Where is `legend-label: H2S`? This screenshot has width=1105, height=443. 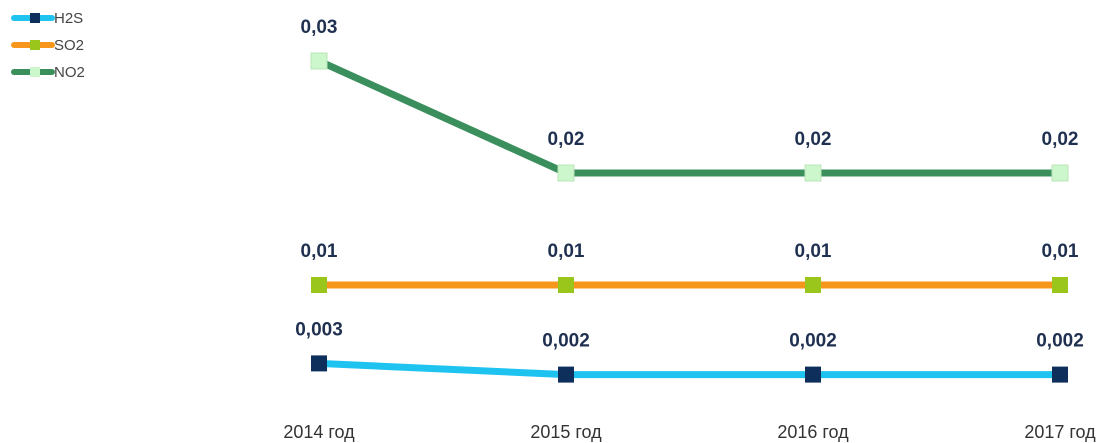 legend-label: H2S is located at coordinates (68, 18).